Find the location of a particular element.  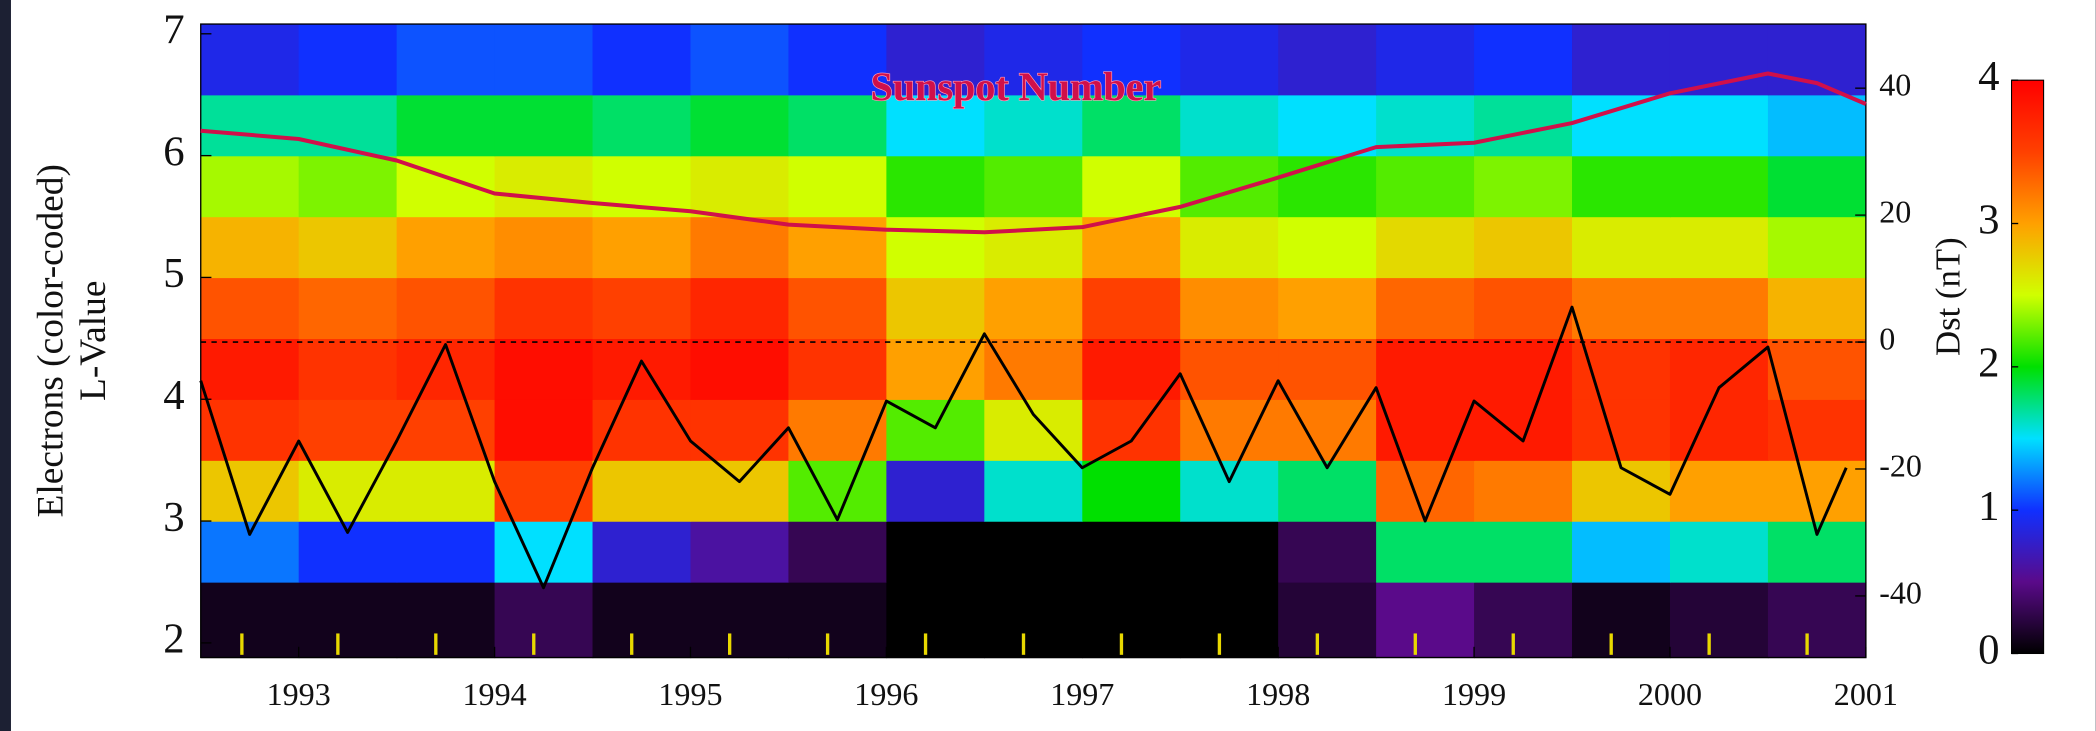

y-tick-label: 3 is located at coordinates (173, 517).